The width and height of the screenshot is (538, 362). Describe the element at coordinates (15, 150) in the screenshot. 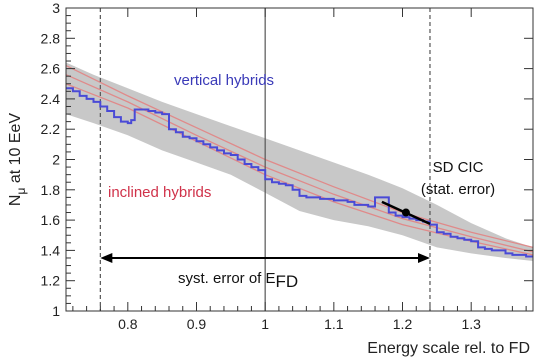

I see `y-axis-title-rest: at 10 EeV` at that location.